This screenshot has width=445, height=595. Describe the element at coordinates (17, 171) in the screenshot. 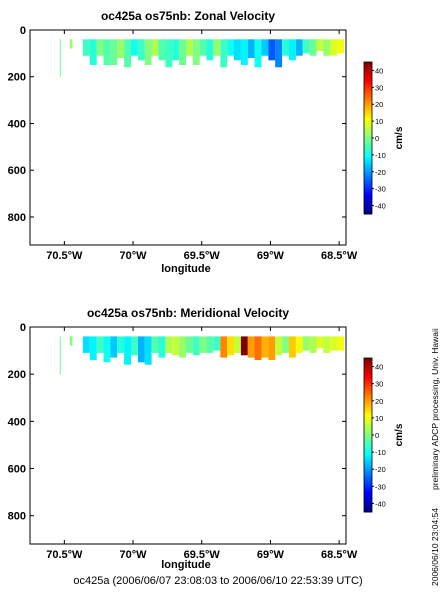

I see `y-tick-label: 600` at that location.